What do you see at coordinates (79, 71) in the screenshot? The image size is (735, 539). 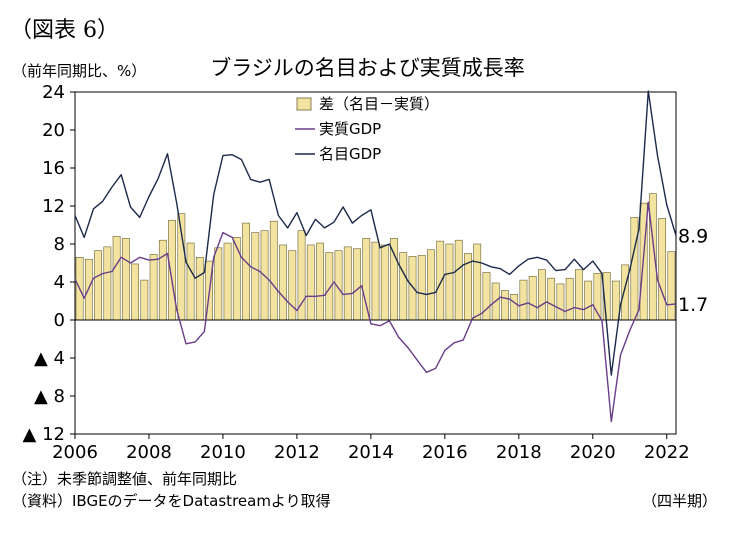 I see `y-axis-unit-label: （前年同期比、%）` at bounding box center [79, 71].